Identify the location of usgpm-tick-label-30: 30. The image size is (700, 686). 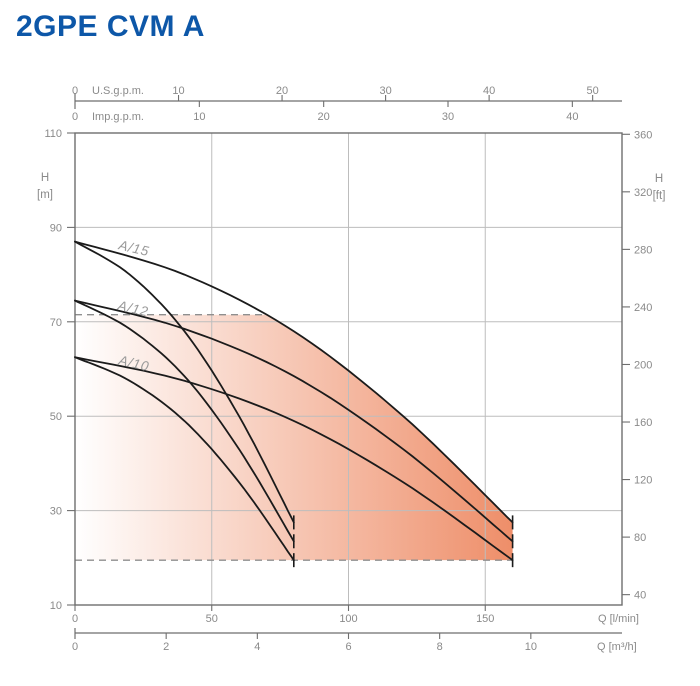
(385, 91).